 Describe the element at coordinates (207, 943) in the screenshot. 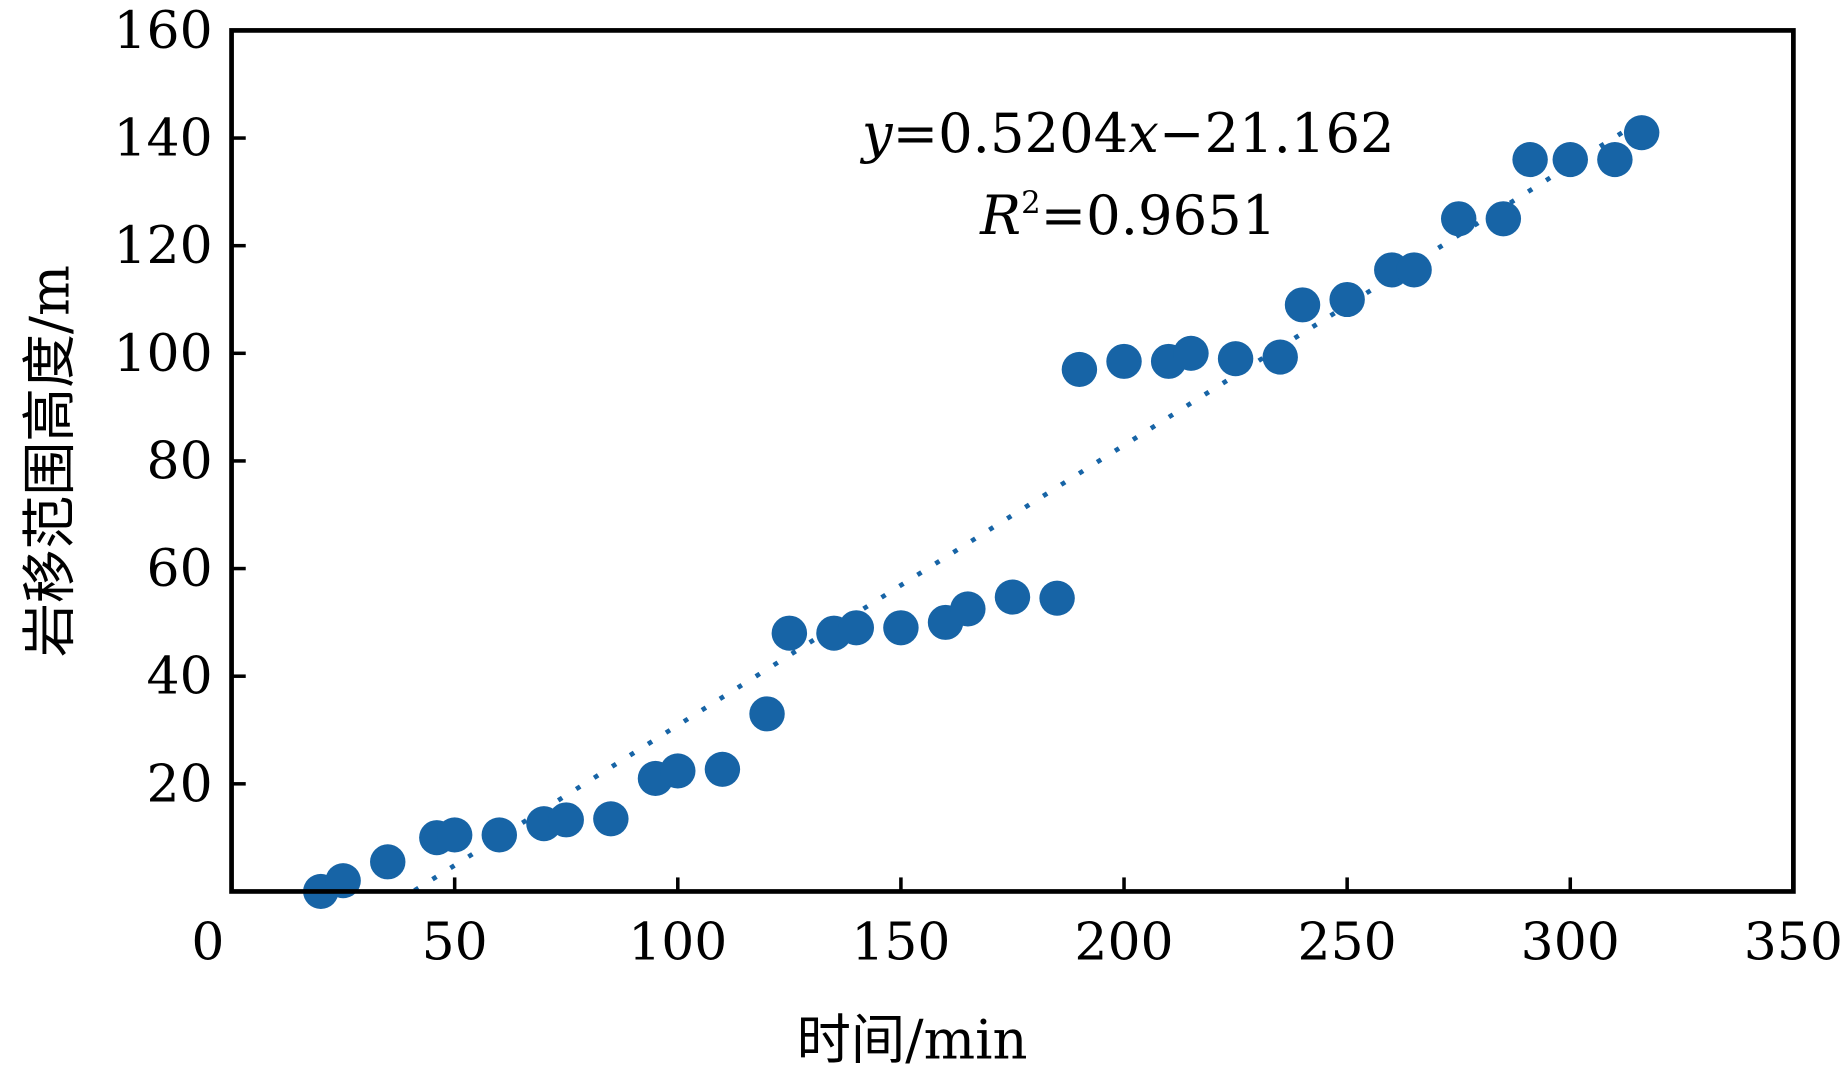

I see `x-tick-label: 0` at that location.